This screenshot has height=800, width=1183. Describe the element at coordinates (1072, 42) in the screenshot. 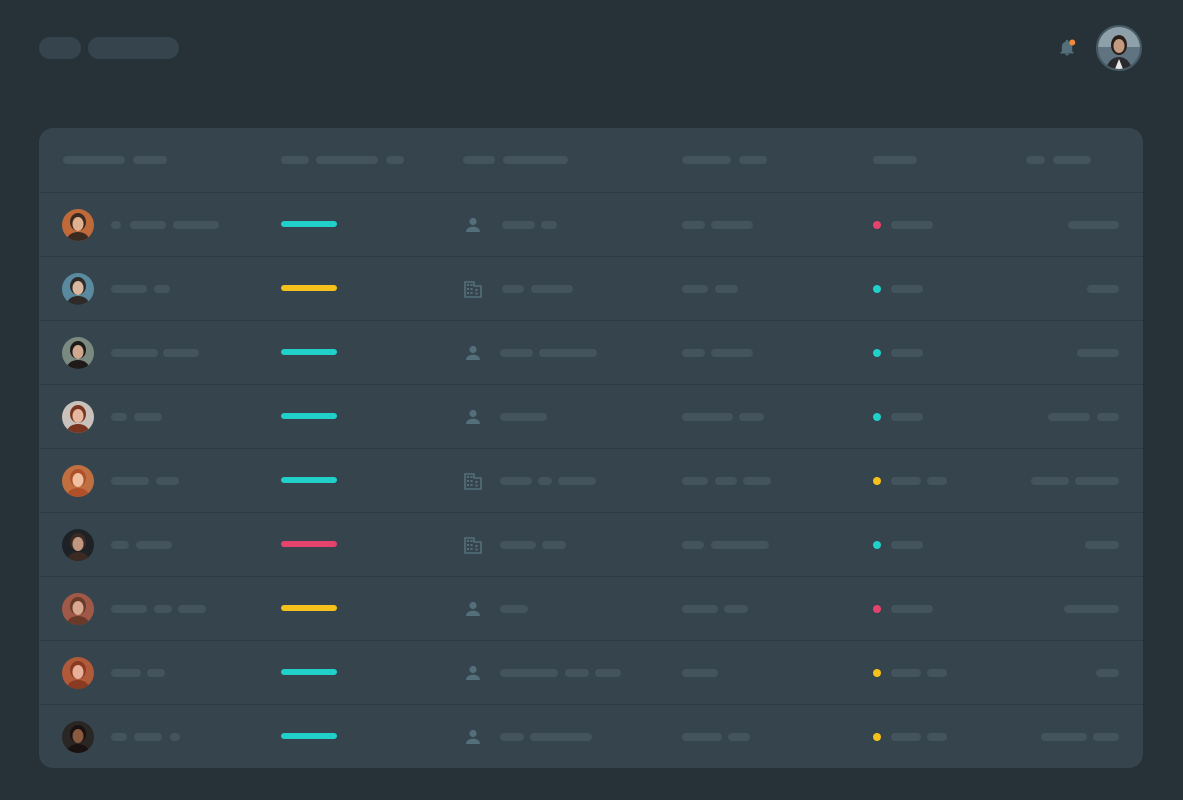

I see `notification-dot` at that location.